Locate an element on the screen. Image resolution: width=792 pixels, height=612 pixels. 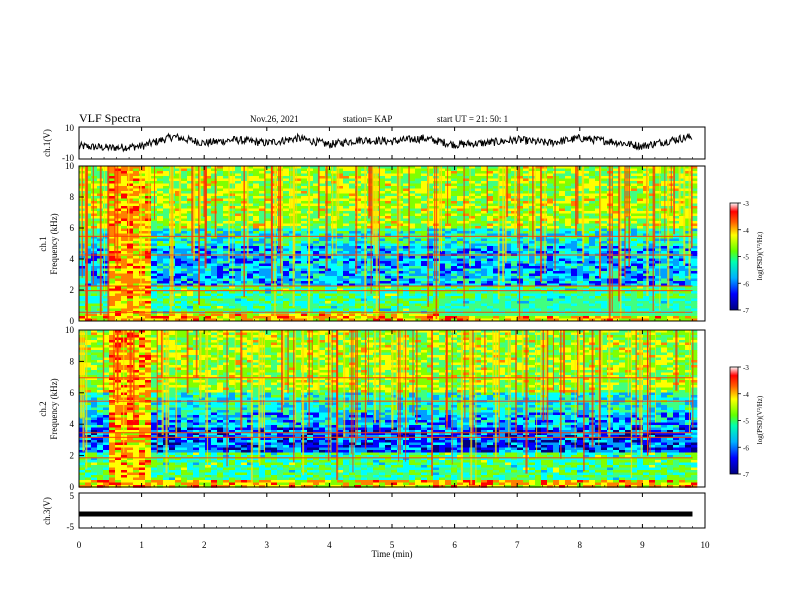
start-time-label: start UT = 21: 50: 1 is located at coordinates (472, 119).